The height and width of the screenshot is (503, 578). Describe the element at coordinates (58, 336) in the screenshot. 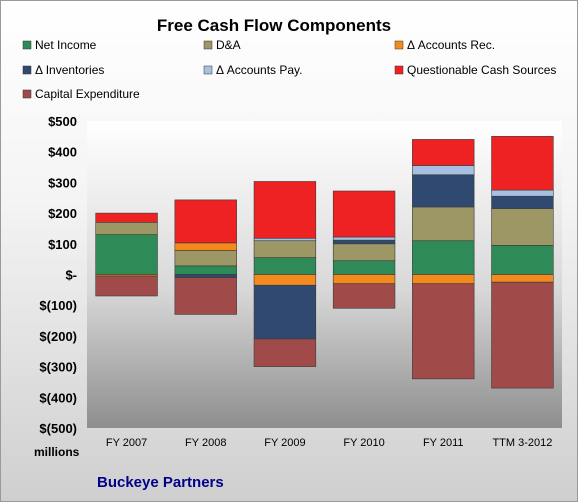

I see `y-tick-label: $(200)` at that location.